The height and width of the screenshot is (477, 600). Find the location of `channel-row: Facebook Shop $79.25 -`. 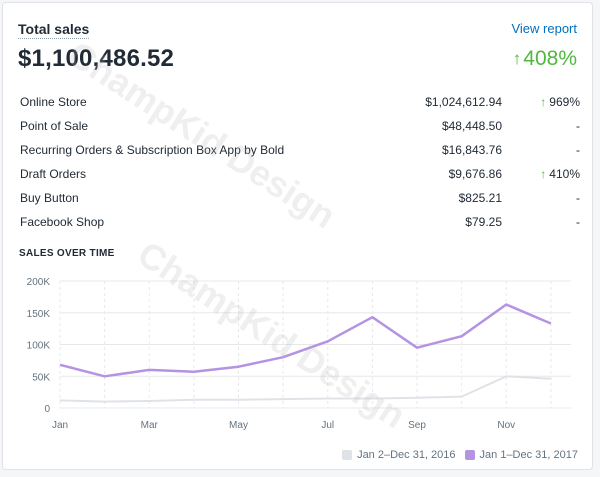

channel-row: Facebook Shop $79.25 - is located at coordinates (300, 223).